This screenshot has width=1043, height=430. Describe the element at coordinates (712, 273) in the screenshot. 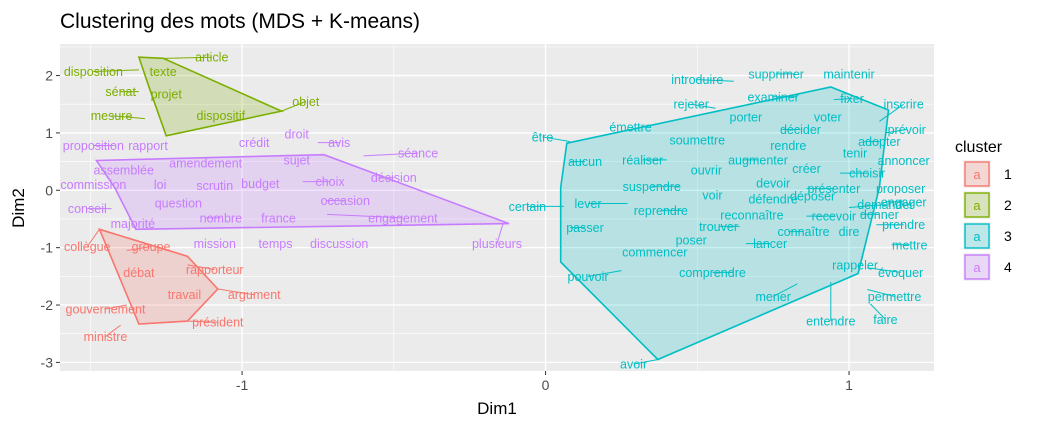

I see `word-label: comprendre` at that location.